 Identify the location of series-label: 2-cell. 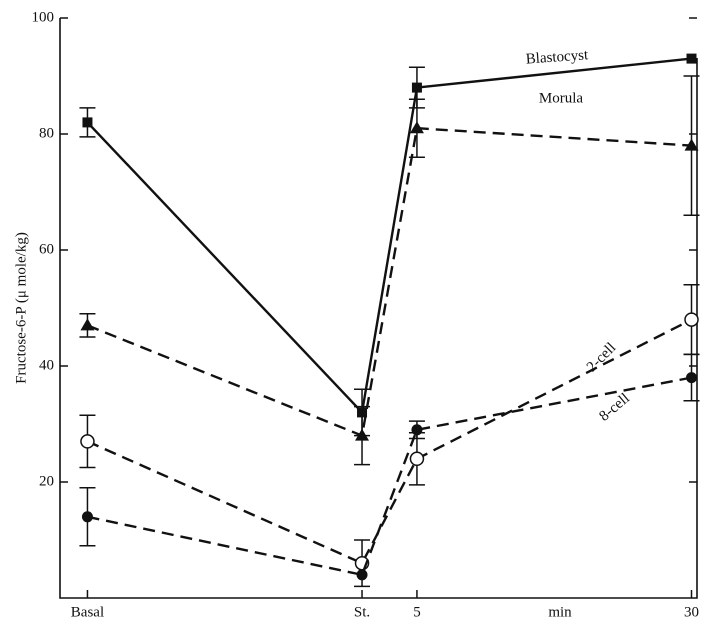
(601, 357).